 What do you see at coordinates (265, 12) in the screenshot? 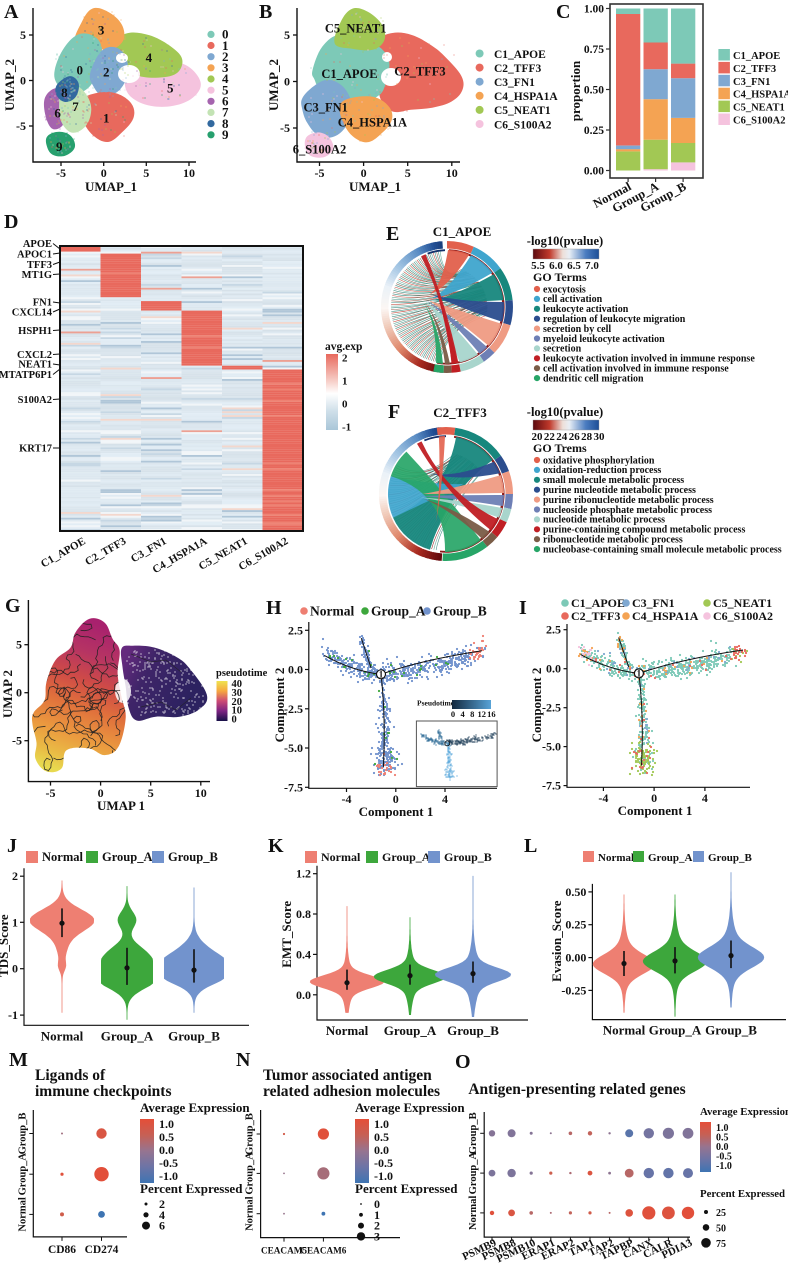
I see `svg-text: B` at bounding box center [265, 12].